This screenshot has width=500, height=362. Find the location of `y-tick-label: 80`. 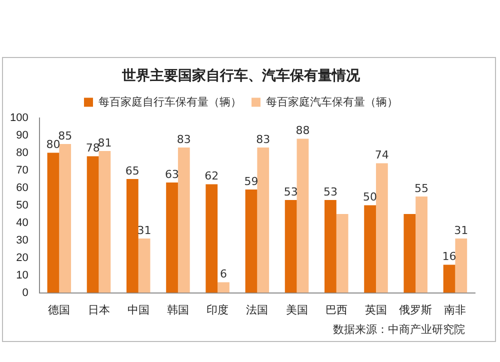

y-tick-label: 80 is located at coordinates (22, 152).